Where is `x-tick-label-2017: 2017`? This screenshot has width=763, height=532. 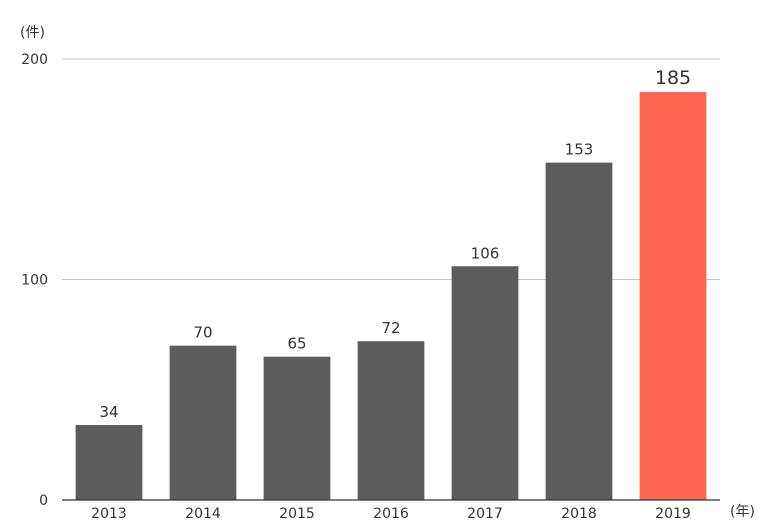 x-tick-label-2017: 2017 is located at coordinates (485, 514).